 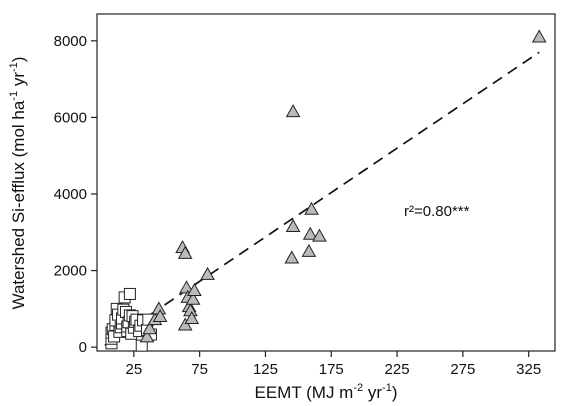 What do you see at coordinates (397, 369) in the screenshot?
I see `x-tick-label: 225` at bounding box center [397, 369].